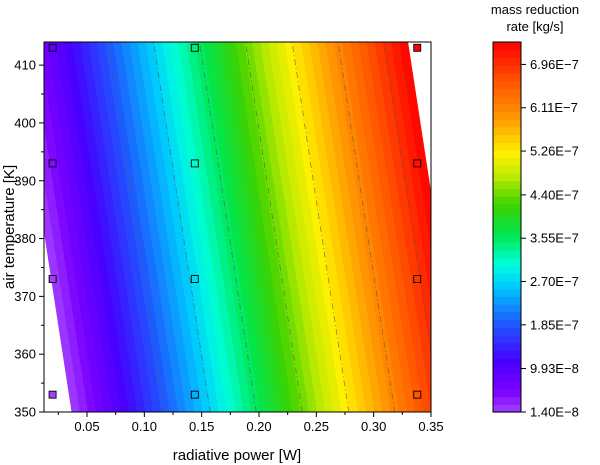 This screenshot has width=600, height=465. I want to click on x-tick-label: 0.25, so click(316, 426).